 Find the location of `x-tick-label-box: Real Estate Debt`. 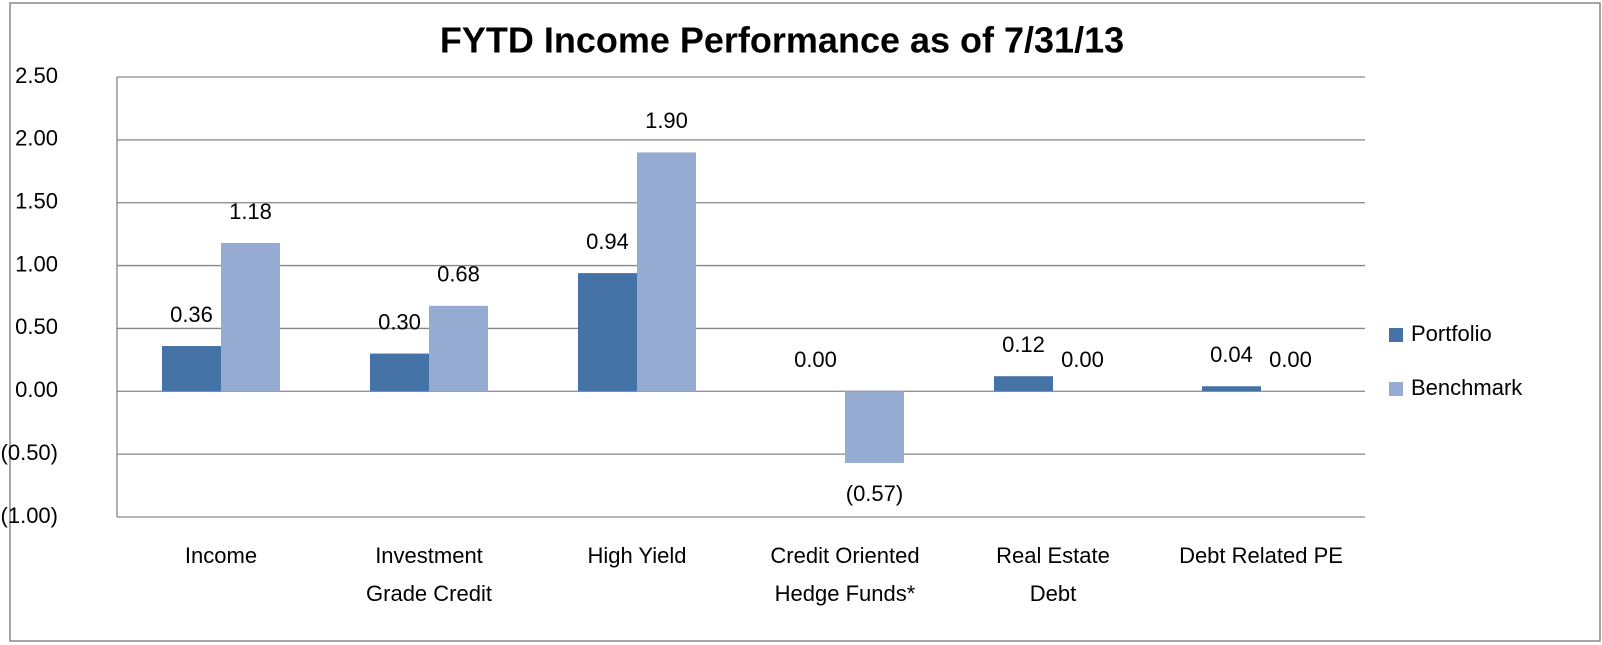

x-tick-label-box: Real Estate Debt is located at coordinates (1053, 574).